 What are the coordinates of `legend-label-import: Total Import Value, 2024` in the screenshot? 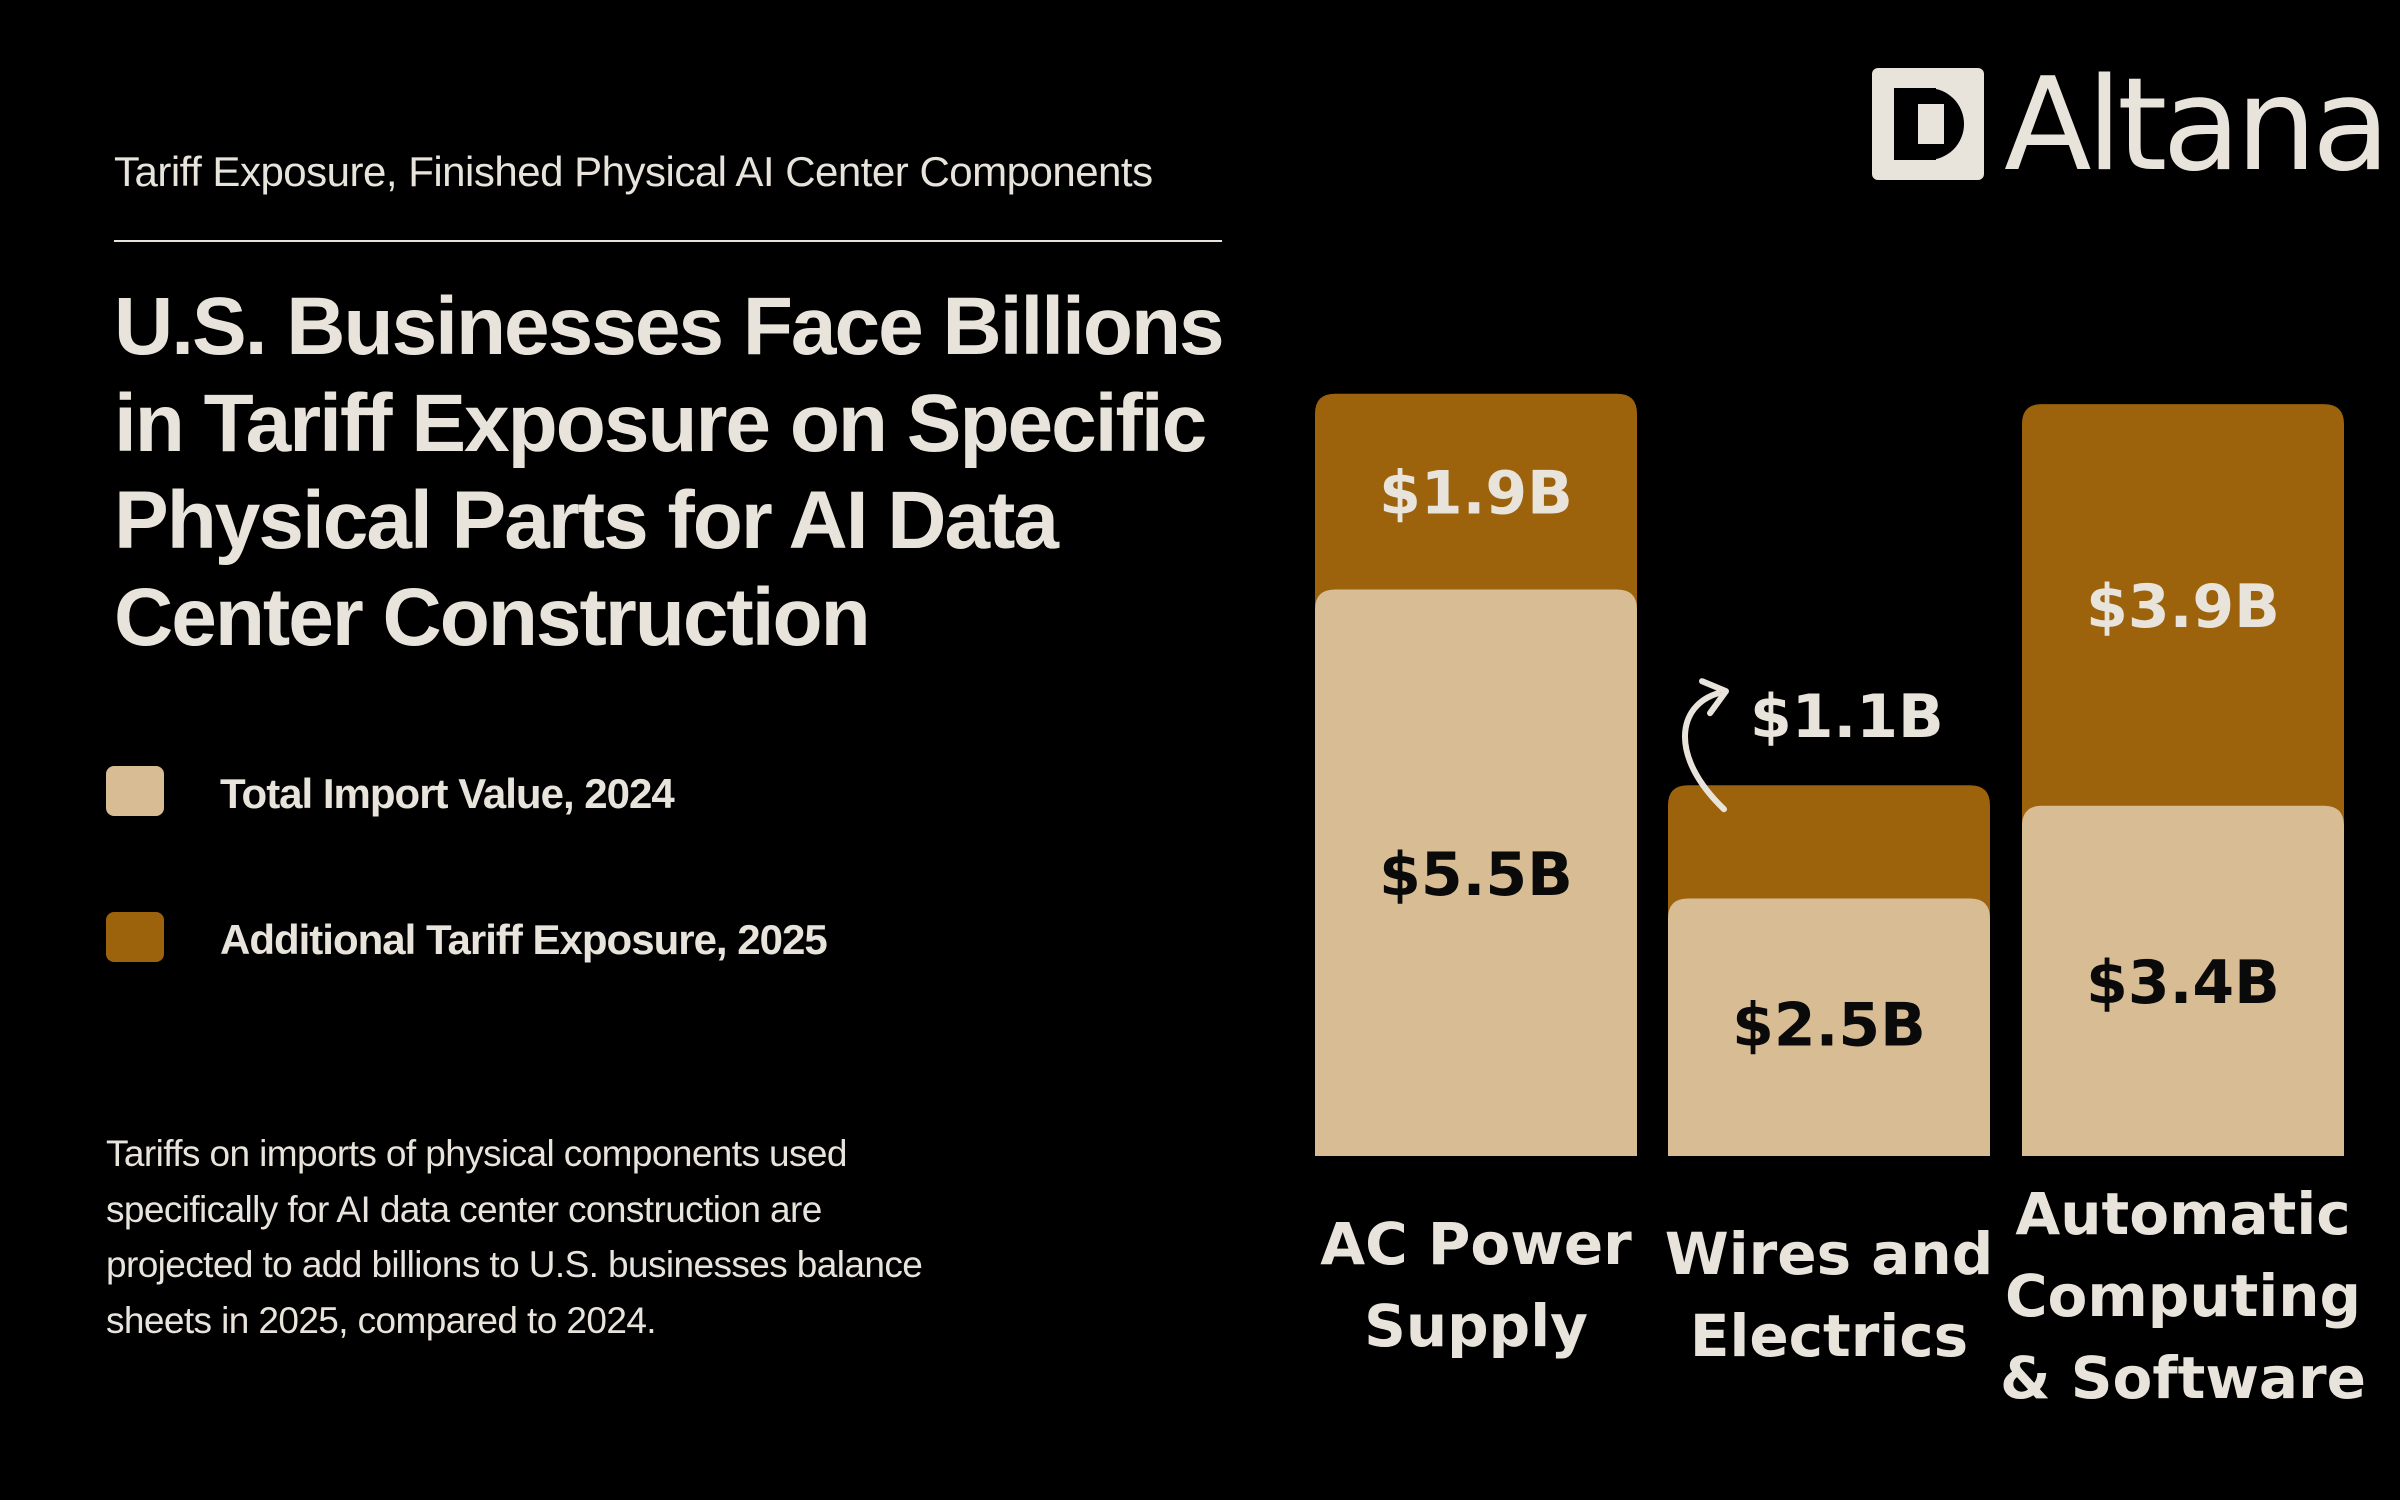 It's located at (447, 793).